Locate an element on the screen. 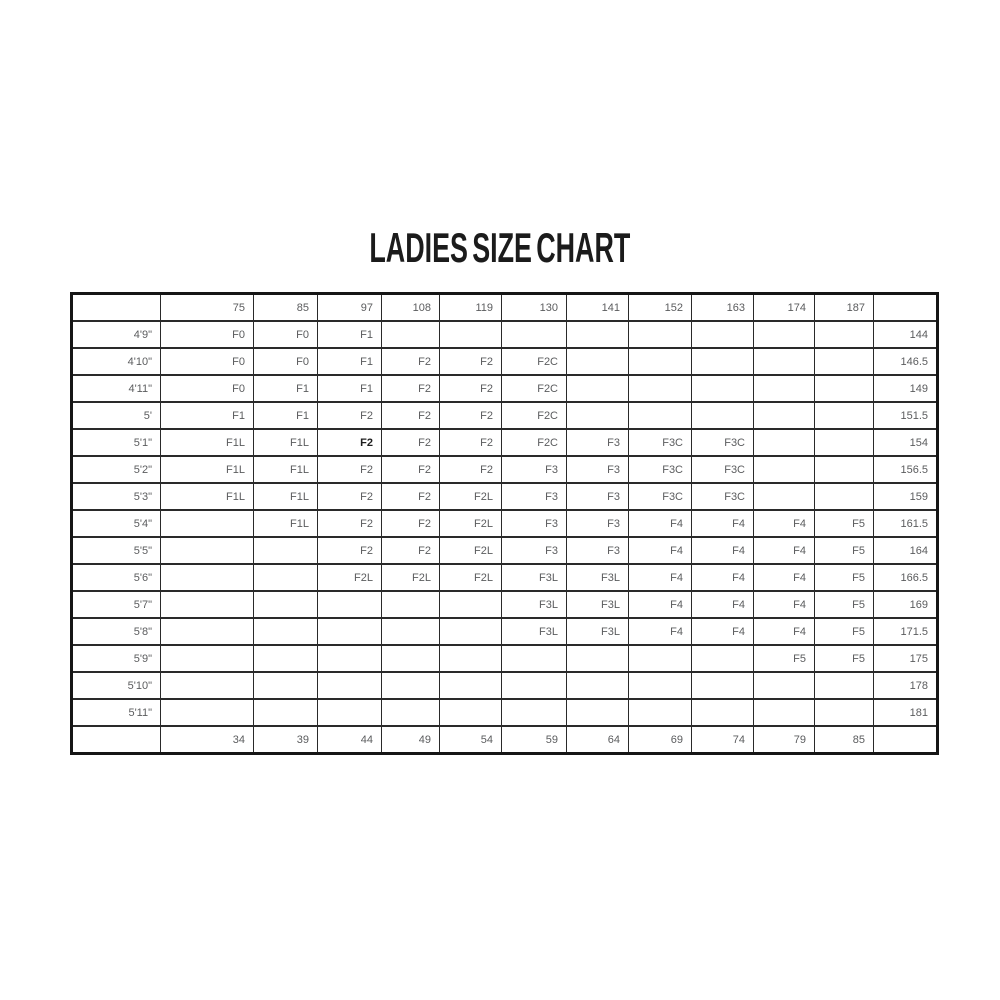 The width and height of the screenshot is (1000, 1000). weight-kg-footer-cell: 79 is located at coordinates (784, 740).